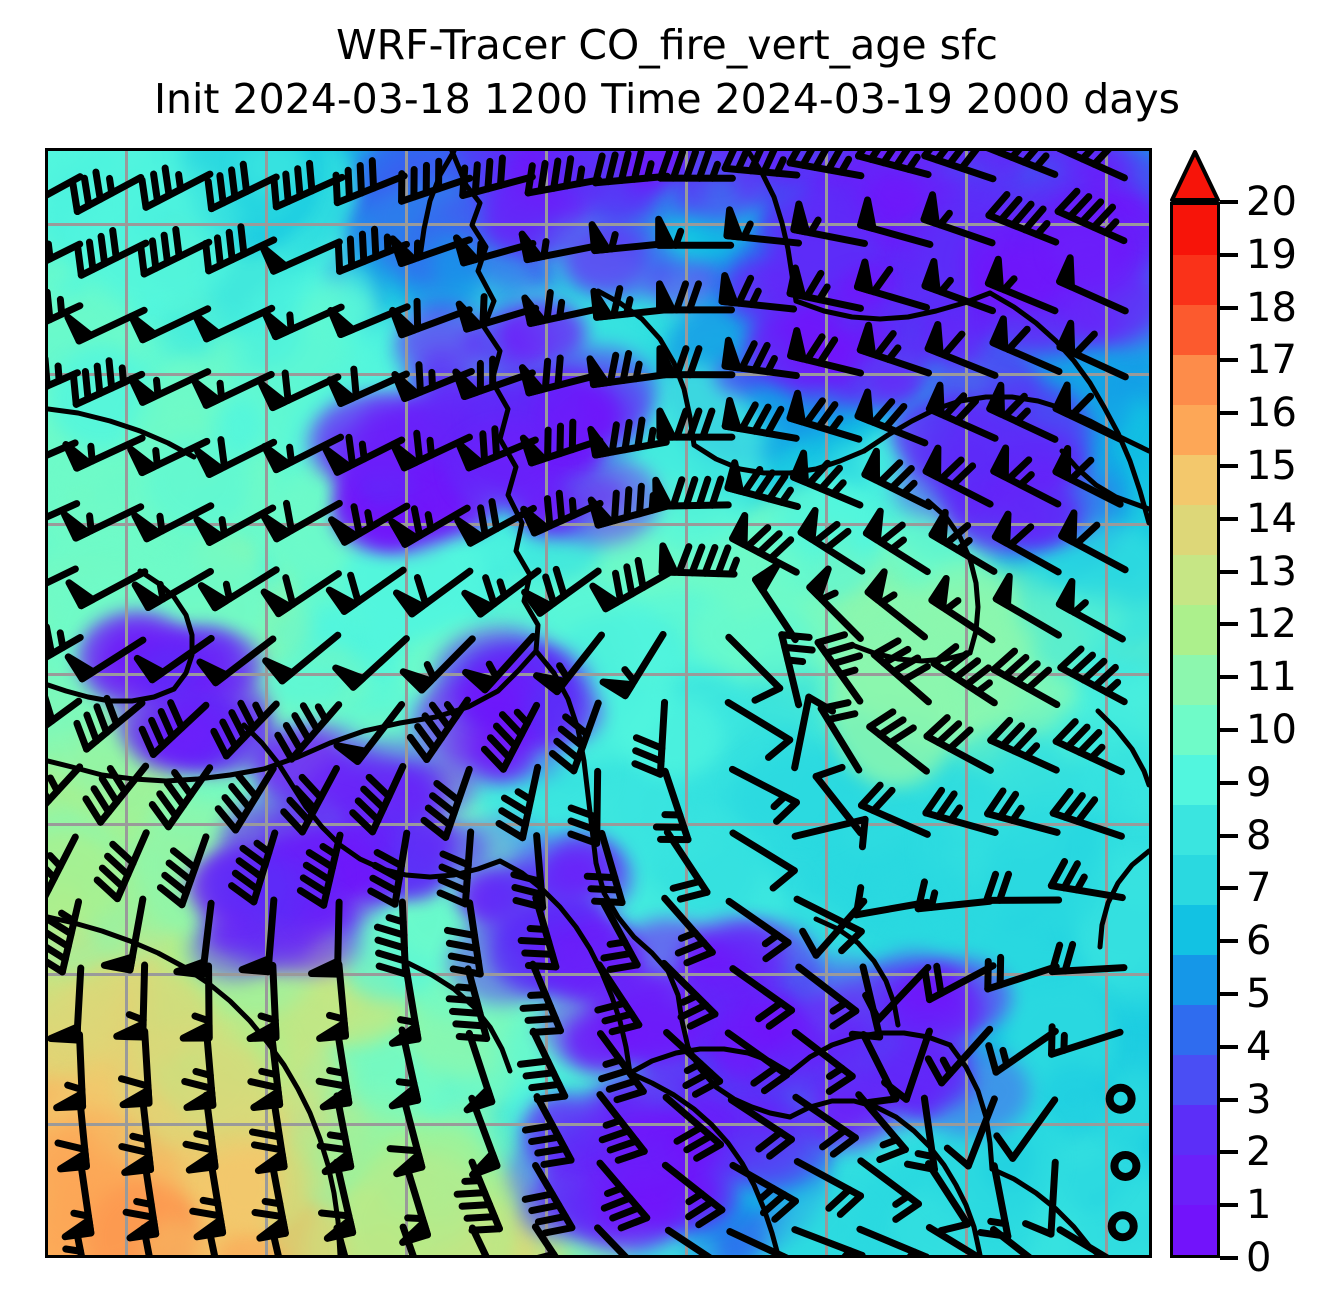 The image size is (1334, 1313). What do you see at coordinates (1259, 1099) in the screenshot?
I see `colorbar-tick-label: 3` at bounding box center [1259, 1099].